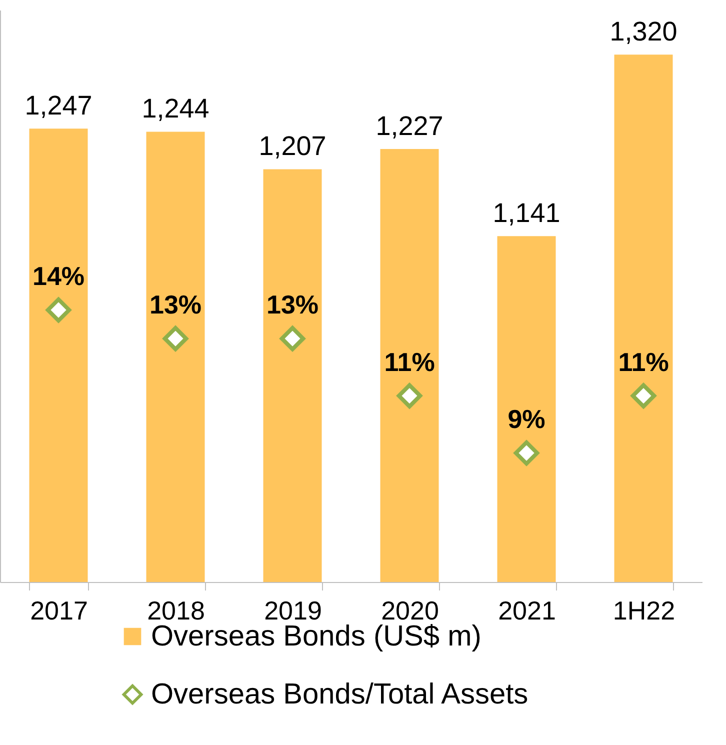 This screenshot has width=726, height=745. I want to click on x-tick-label: 2017, so click(59, 611).